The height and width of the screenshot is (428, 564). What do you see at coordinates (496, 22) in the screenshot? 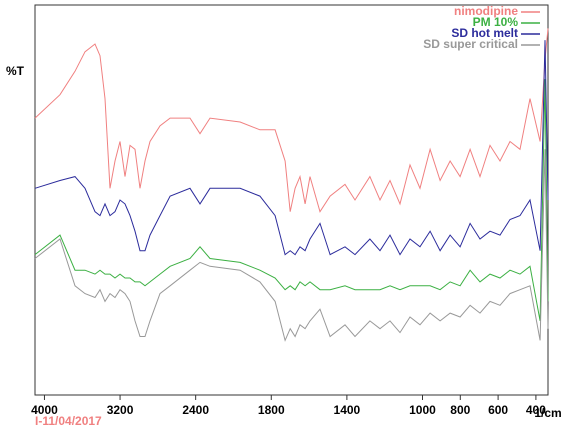
I see `legend-label: PM 10%` at bounding box center [496, 22].